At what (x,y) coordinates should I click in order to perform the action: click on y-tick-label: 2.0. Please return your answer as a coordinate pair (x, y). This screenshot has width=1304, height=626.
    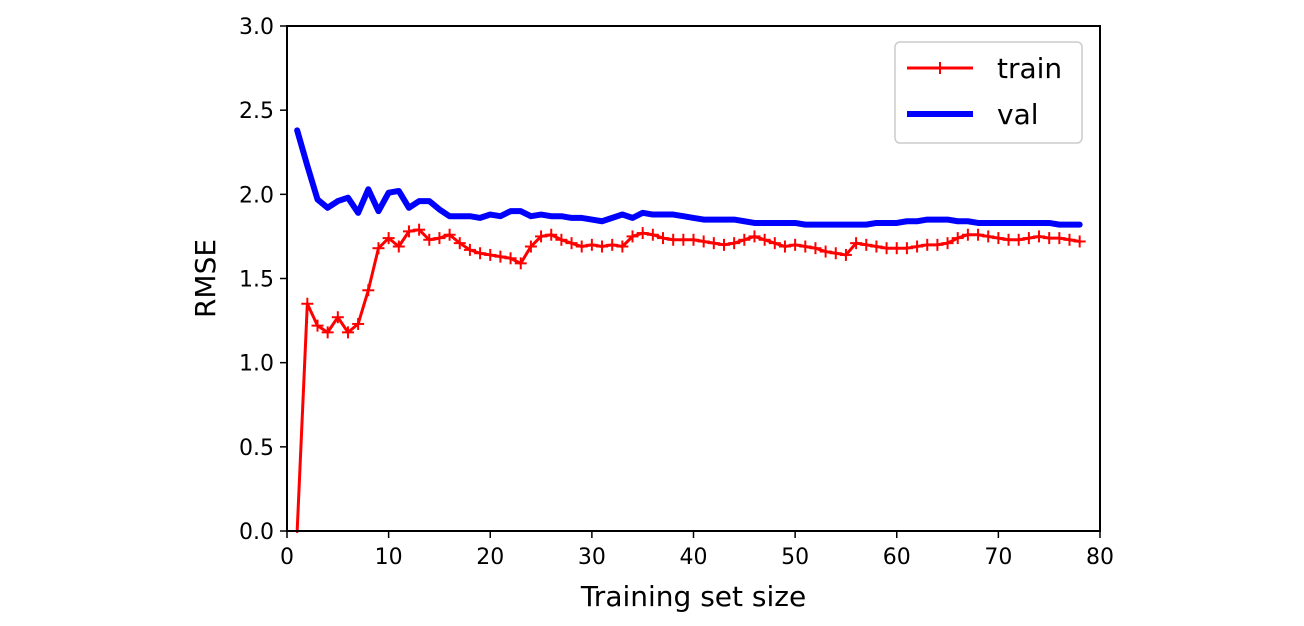
    Looking at the image, I should click on (256, 195).